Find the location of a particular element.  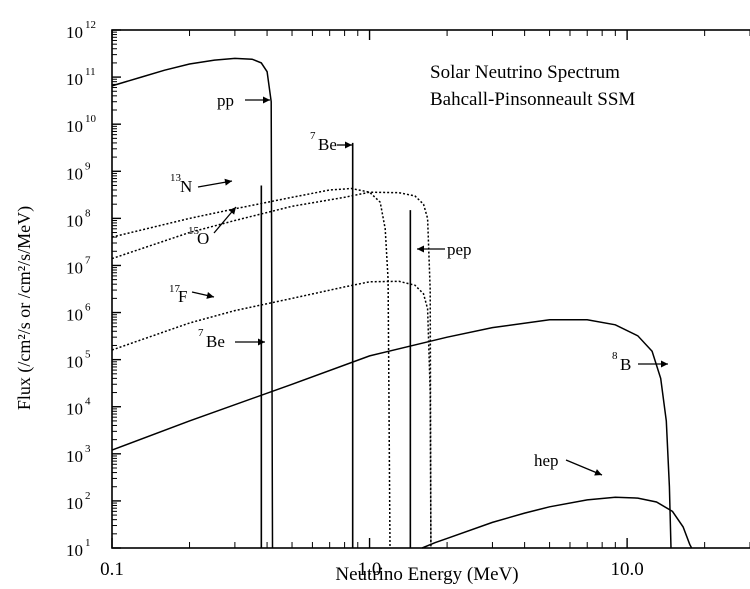

annotation-hep-label: hep is located at coordinates (546, 460).